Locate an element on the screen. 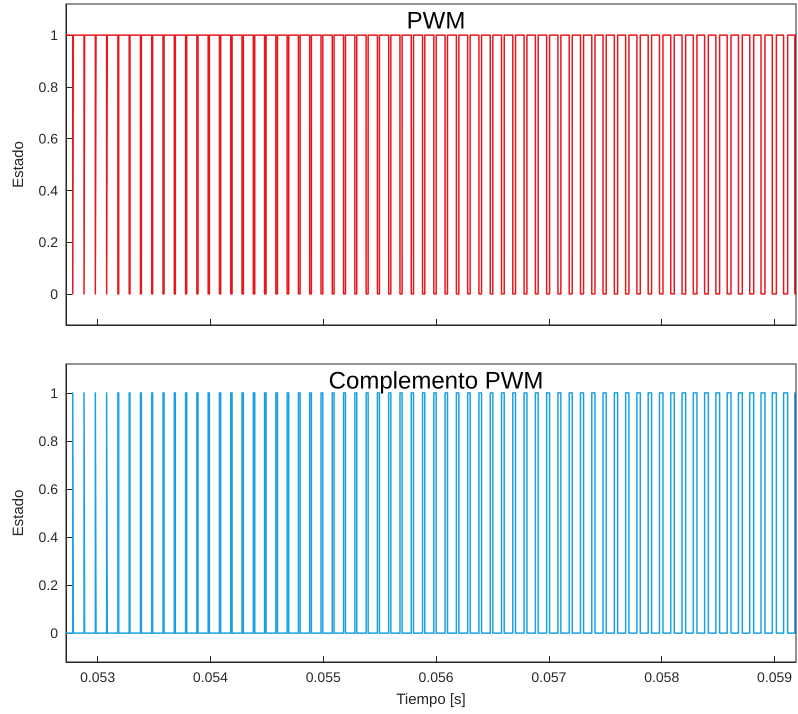 This screenshot has height=714, width=798. chart-title: PWM is located at coordinates (436, 21).